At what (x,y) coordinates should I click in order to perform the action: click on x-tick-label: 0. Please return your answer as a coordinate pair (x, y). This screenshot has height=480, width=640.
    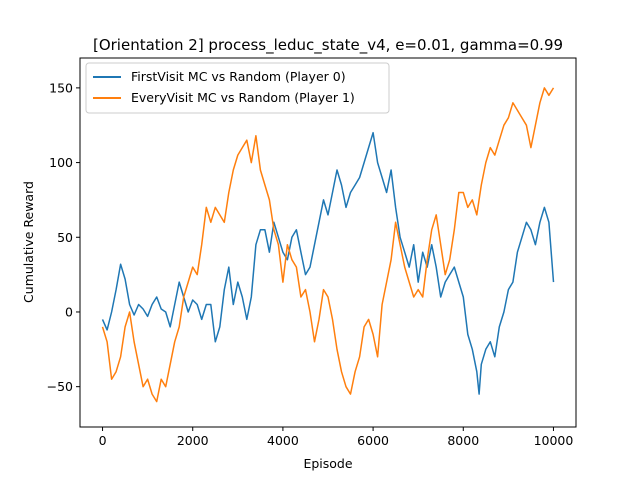
    Looking at the image, I should click on (103, 440).